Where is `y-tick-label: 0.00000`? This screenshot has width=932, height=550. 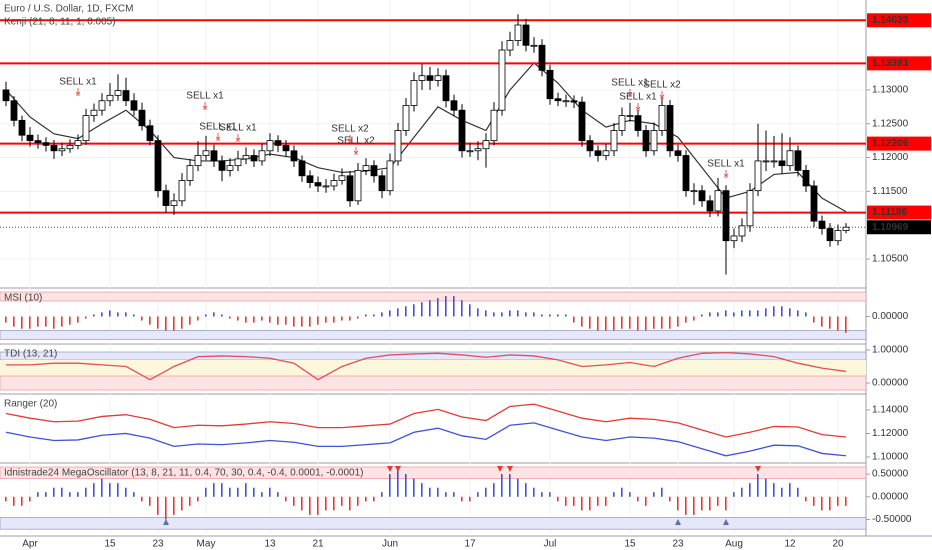 y-tick-label: 0.00000 is located at coordinates (890, 383).